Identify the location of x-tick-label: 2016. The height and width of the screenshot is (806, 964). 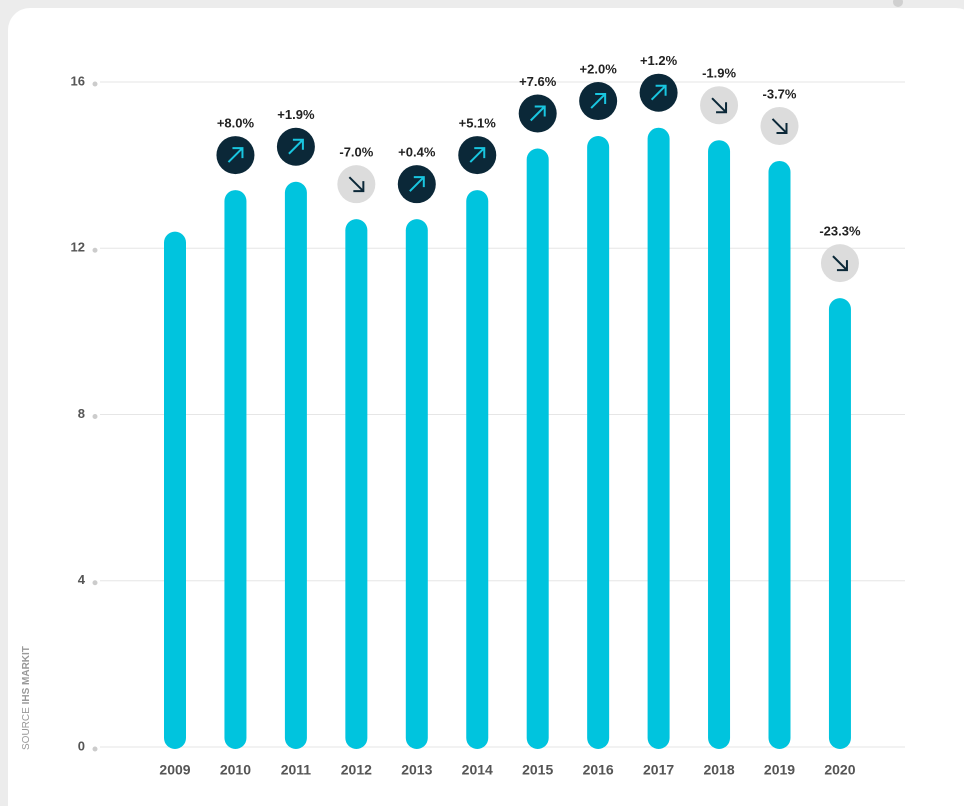
(598, 770).